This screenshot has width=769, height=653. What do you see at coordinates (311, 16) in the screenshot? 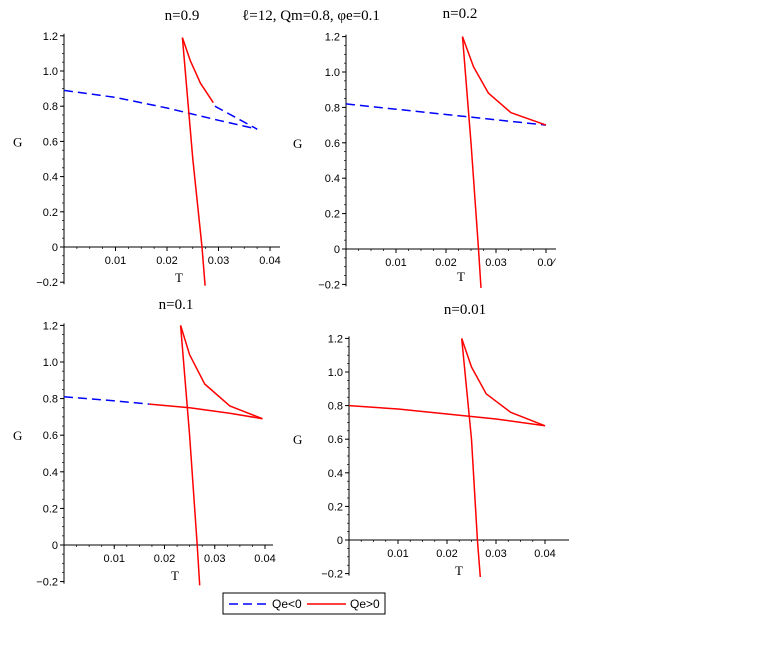
I see `figure-title: ℓ=12, Qm=0.8, φe=0.1` at bounding box center [311, 16].